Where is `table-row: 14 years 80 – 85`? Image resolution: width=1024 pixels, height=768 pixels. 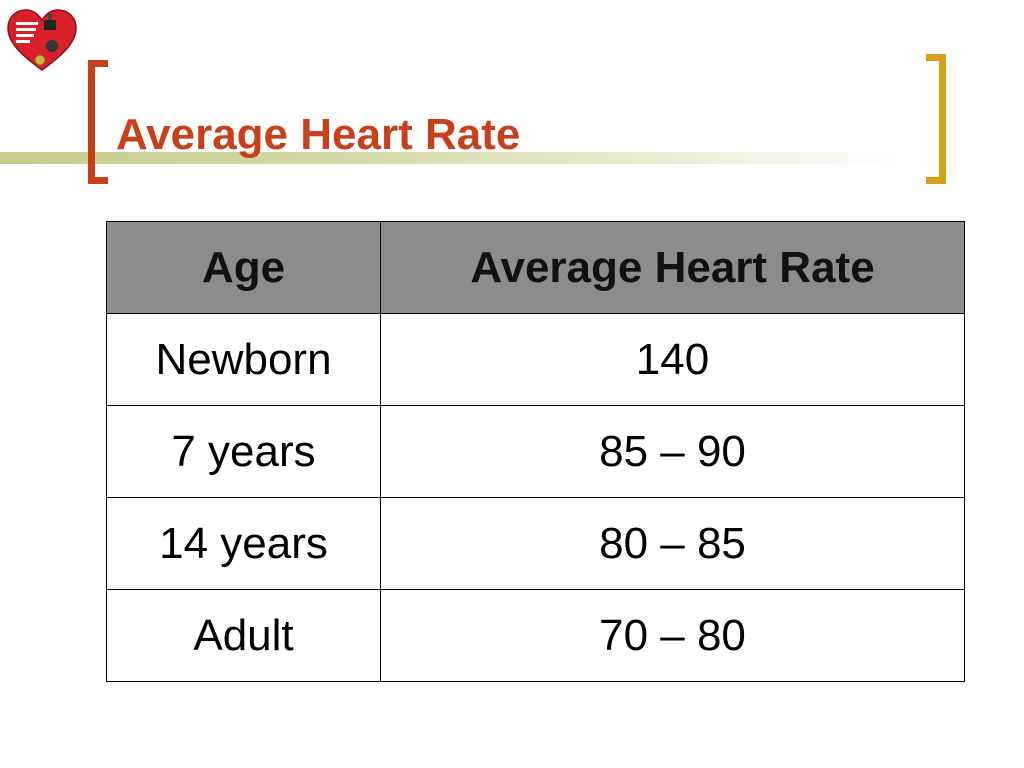 table-row: 14 years 80 – 85 is located at coordinates (535, 543).